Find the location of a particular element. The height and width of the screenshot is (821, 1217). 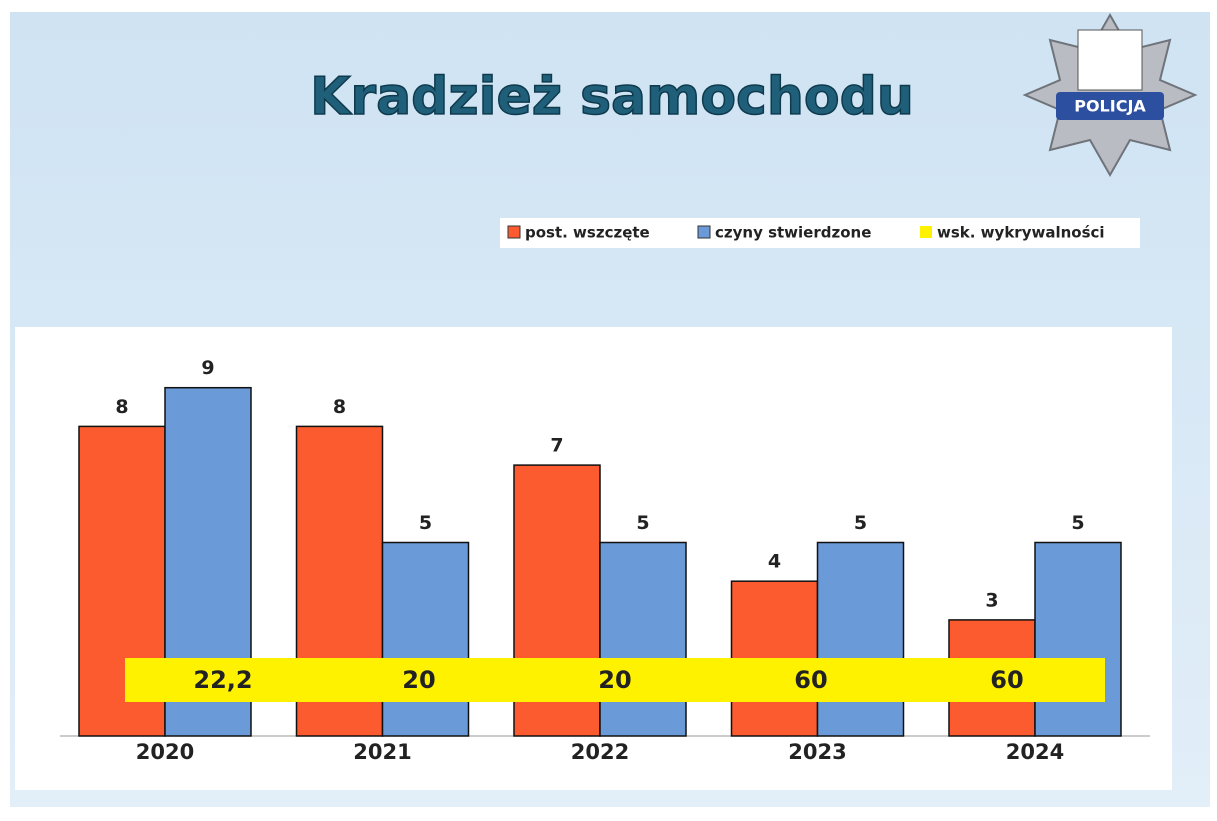

indicator-label: 22,2 is located at coordinates (222, 680).